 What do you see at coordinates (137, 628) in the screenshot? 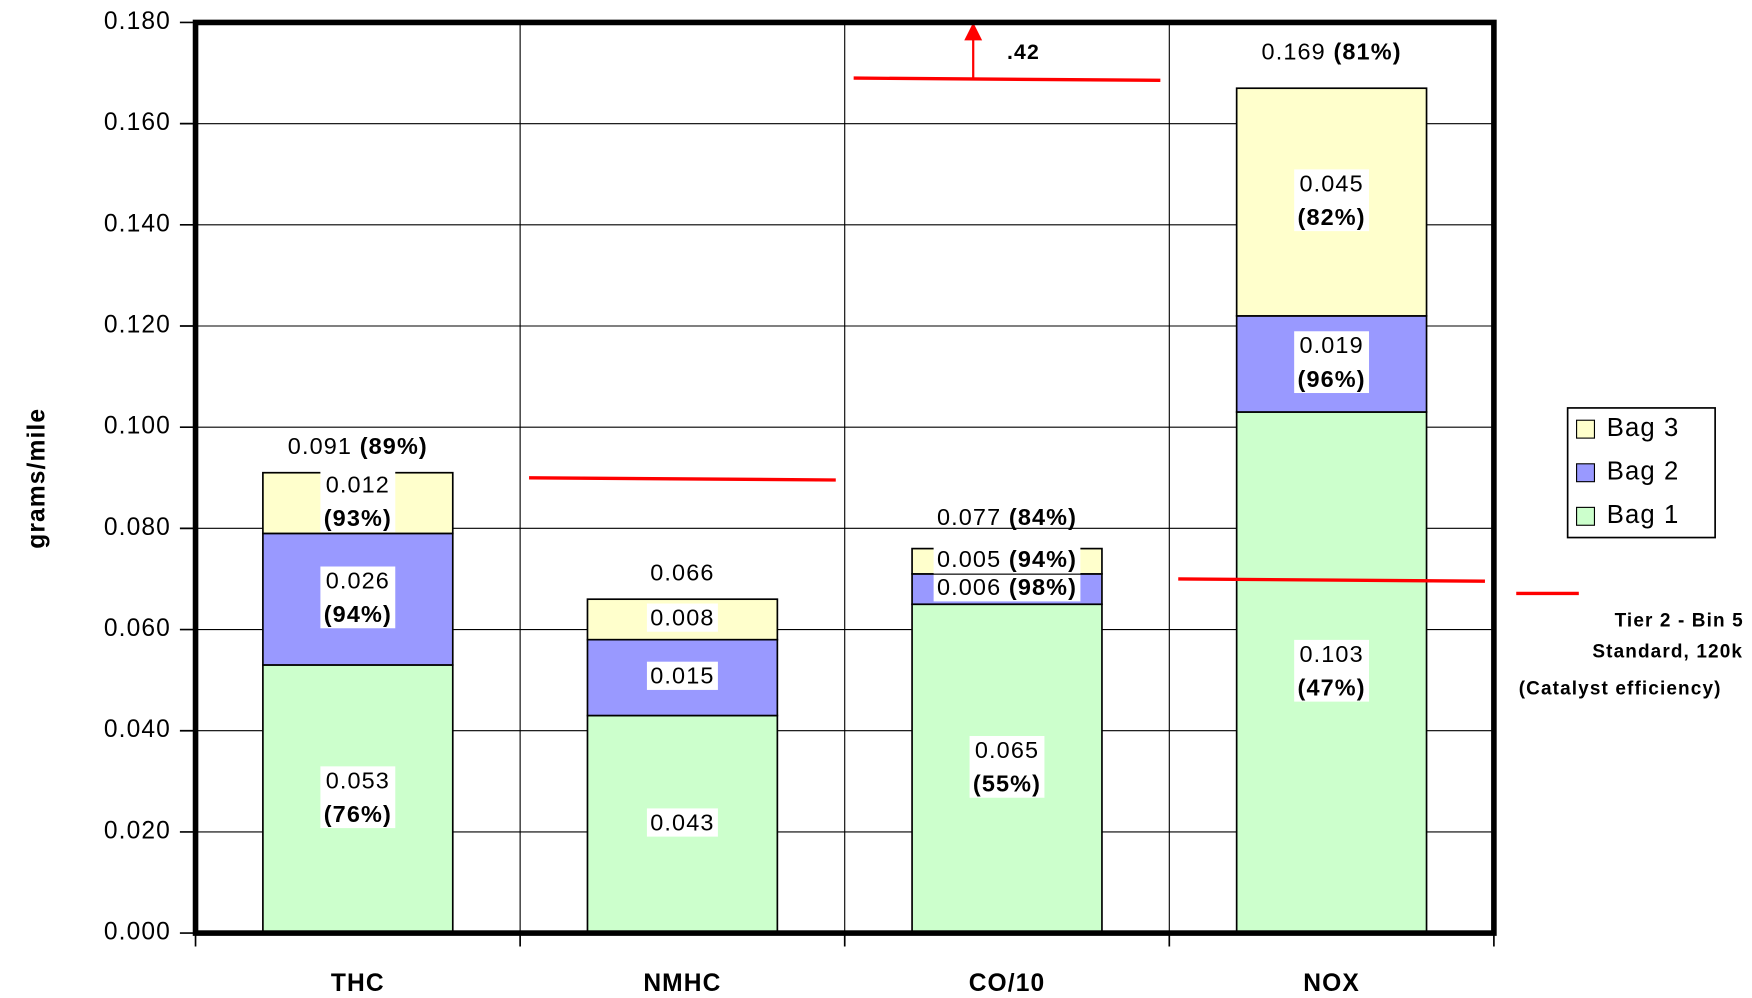
I see `y-tick-label: 0.060` at bounding box center [137, 628].